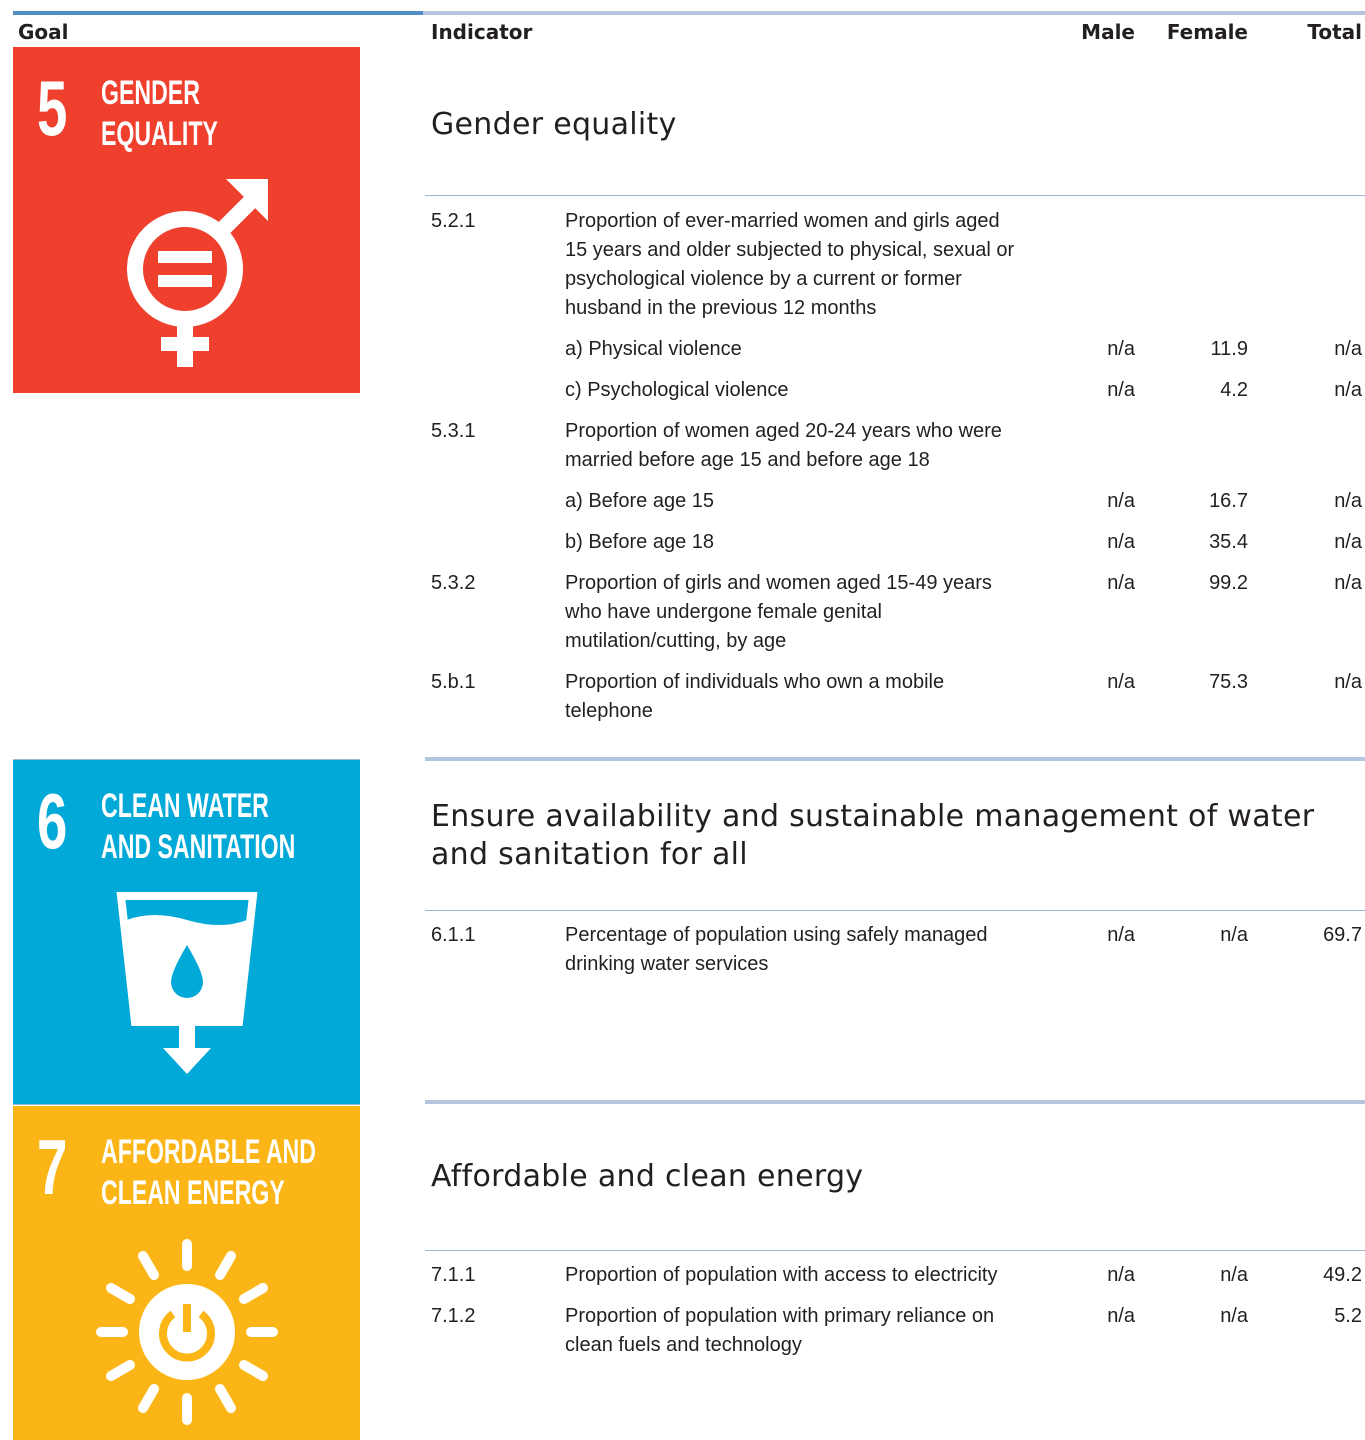 The image size is (1365, 1440). I want to click on goal-name-line: AND SANITATION, so click(198, 847).